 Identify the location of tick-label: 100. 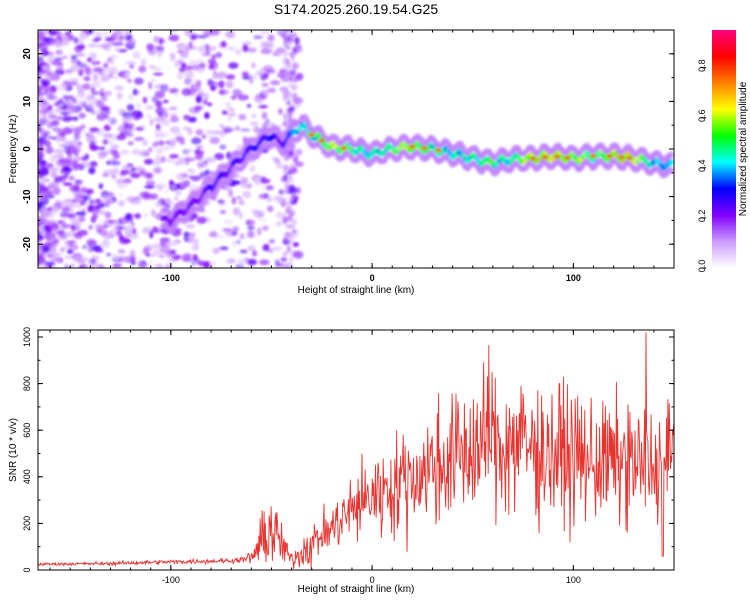
(573, 580).